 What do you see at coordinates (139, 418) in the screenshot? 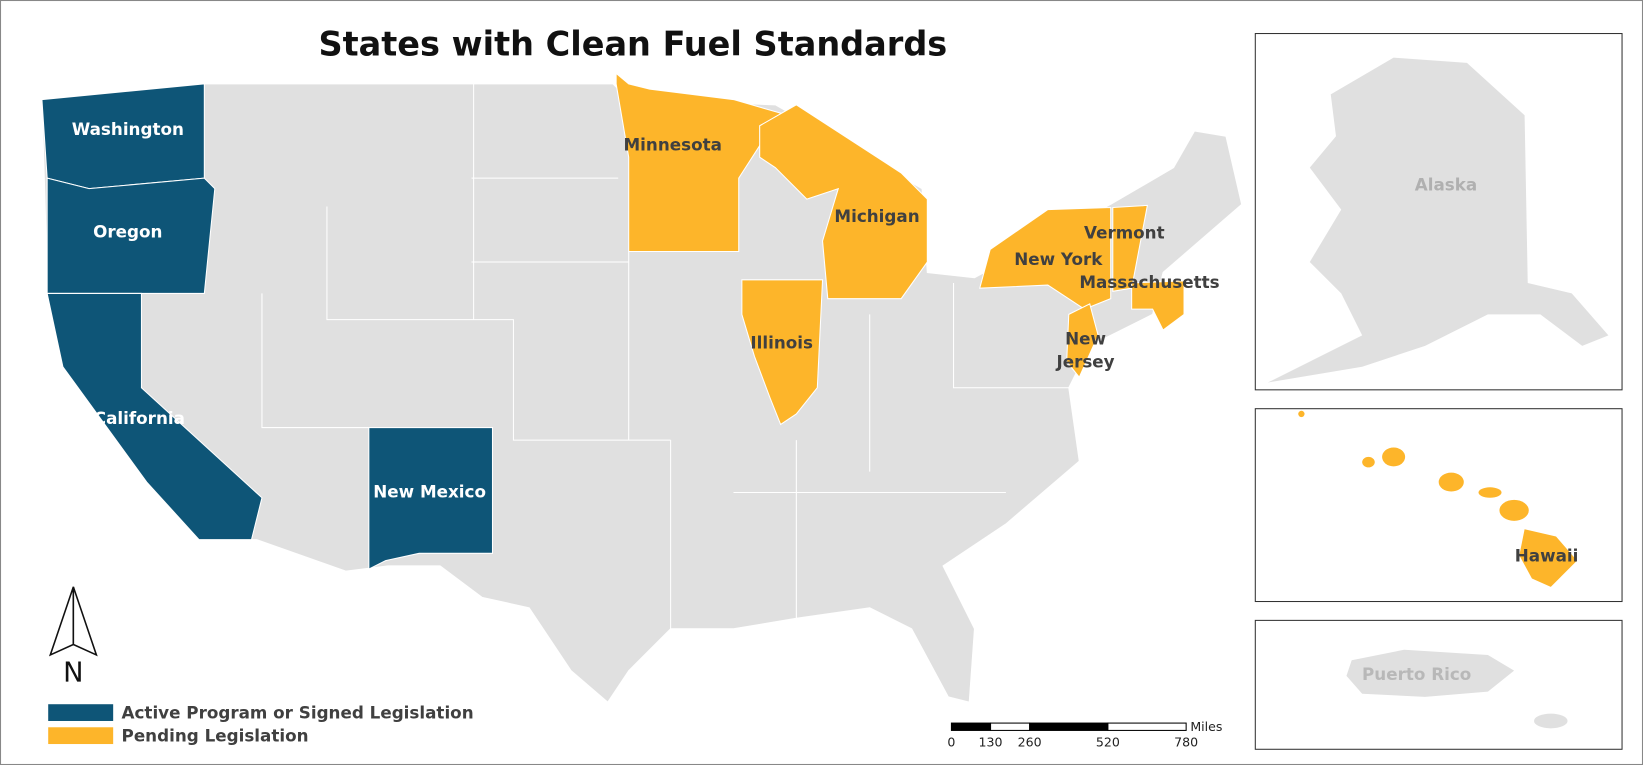
I see `state-label: California` at bounding box center [139, 418].